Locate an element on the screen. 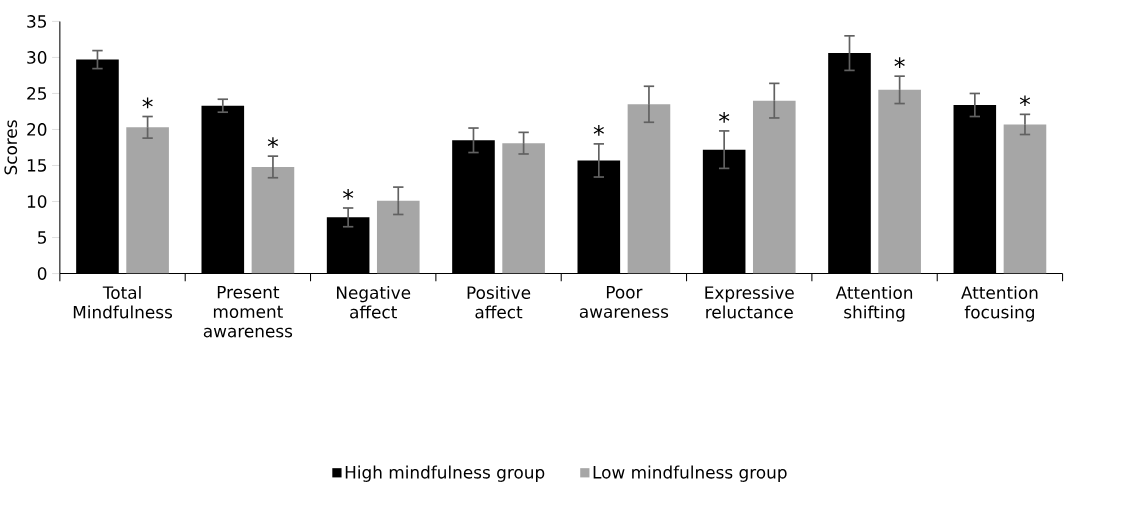 Image resolution: width=1134 pixels, height=512 pixels. y-tick-label: 30 is located at coordinates (37, 57).